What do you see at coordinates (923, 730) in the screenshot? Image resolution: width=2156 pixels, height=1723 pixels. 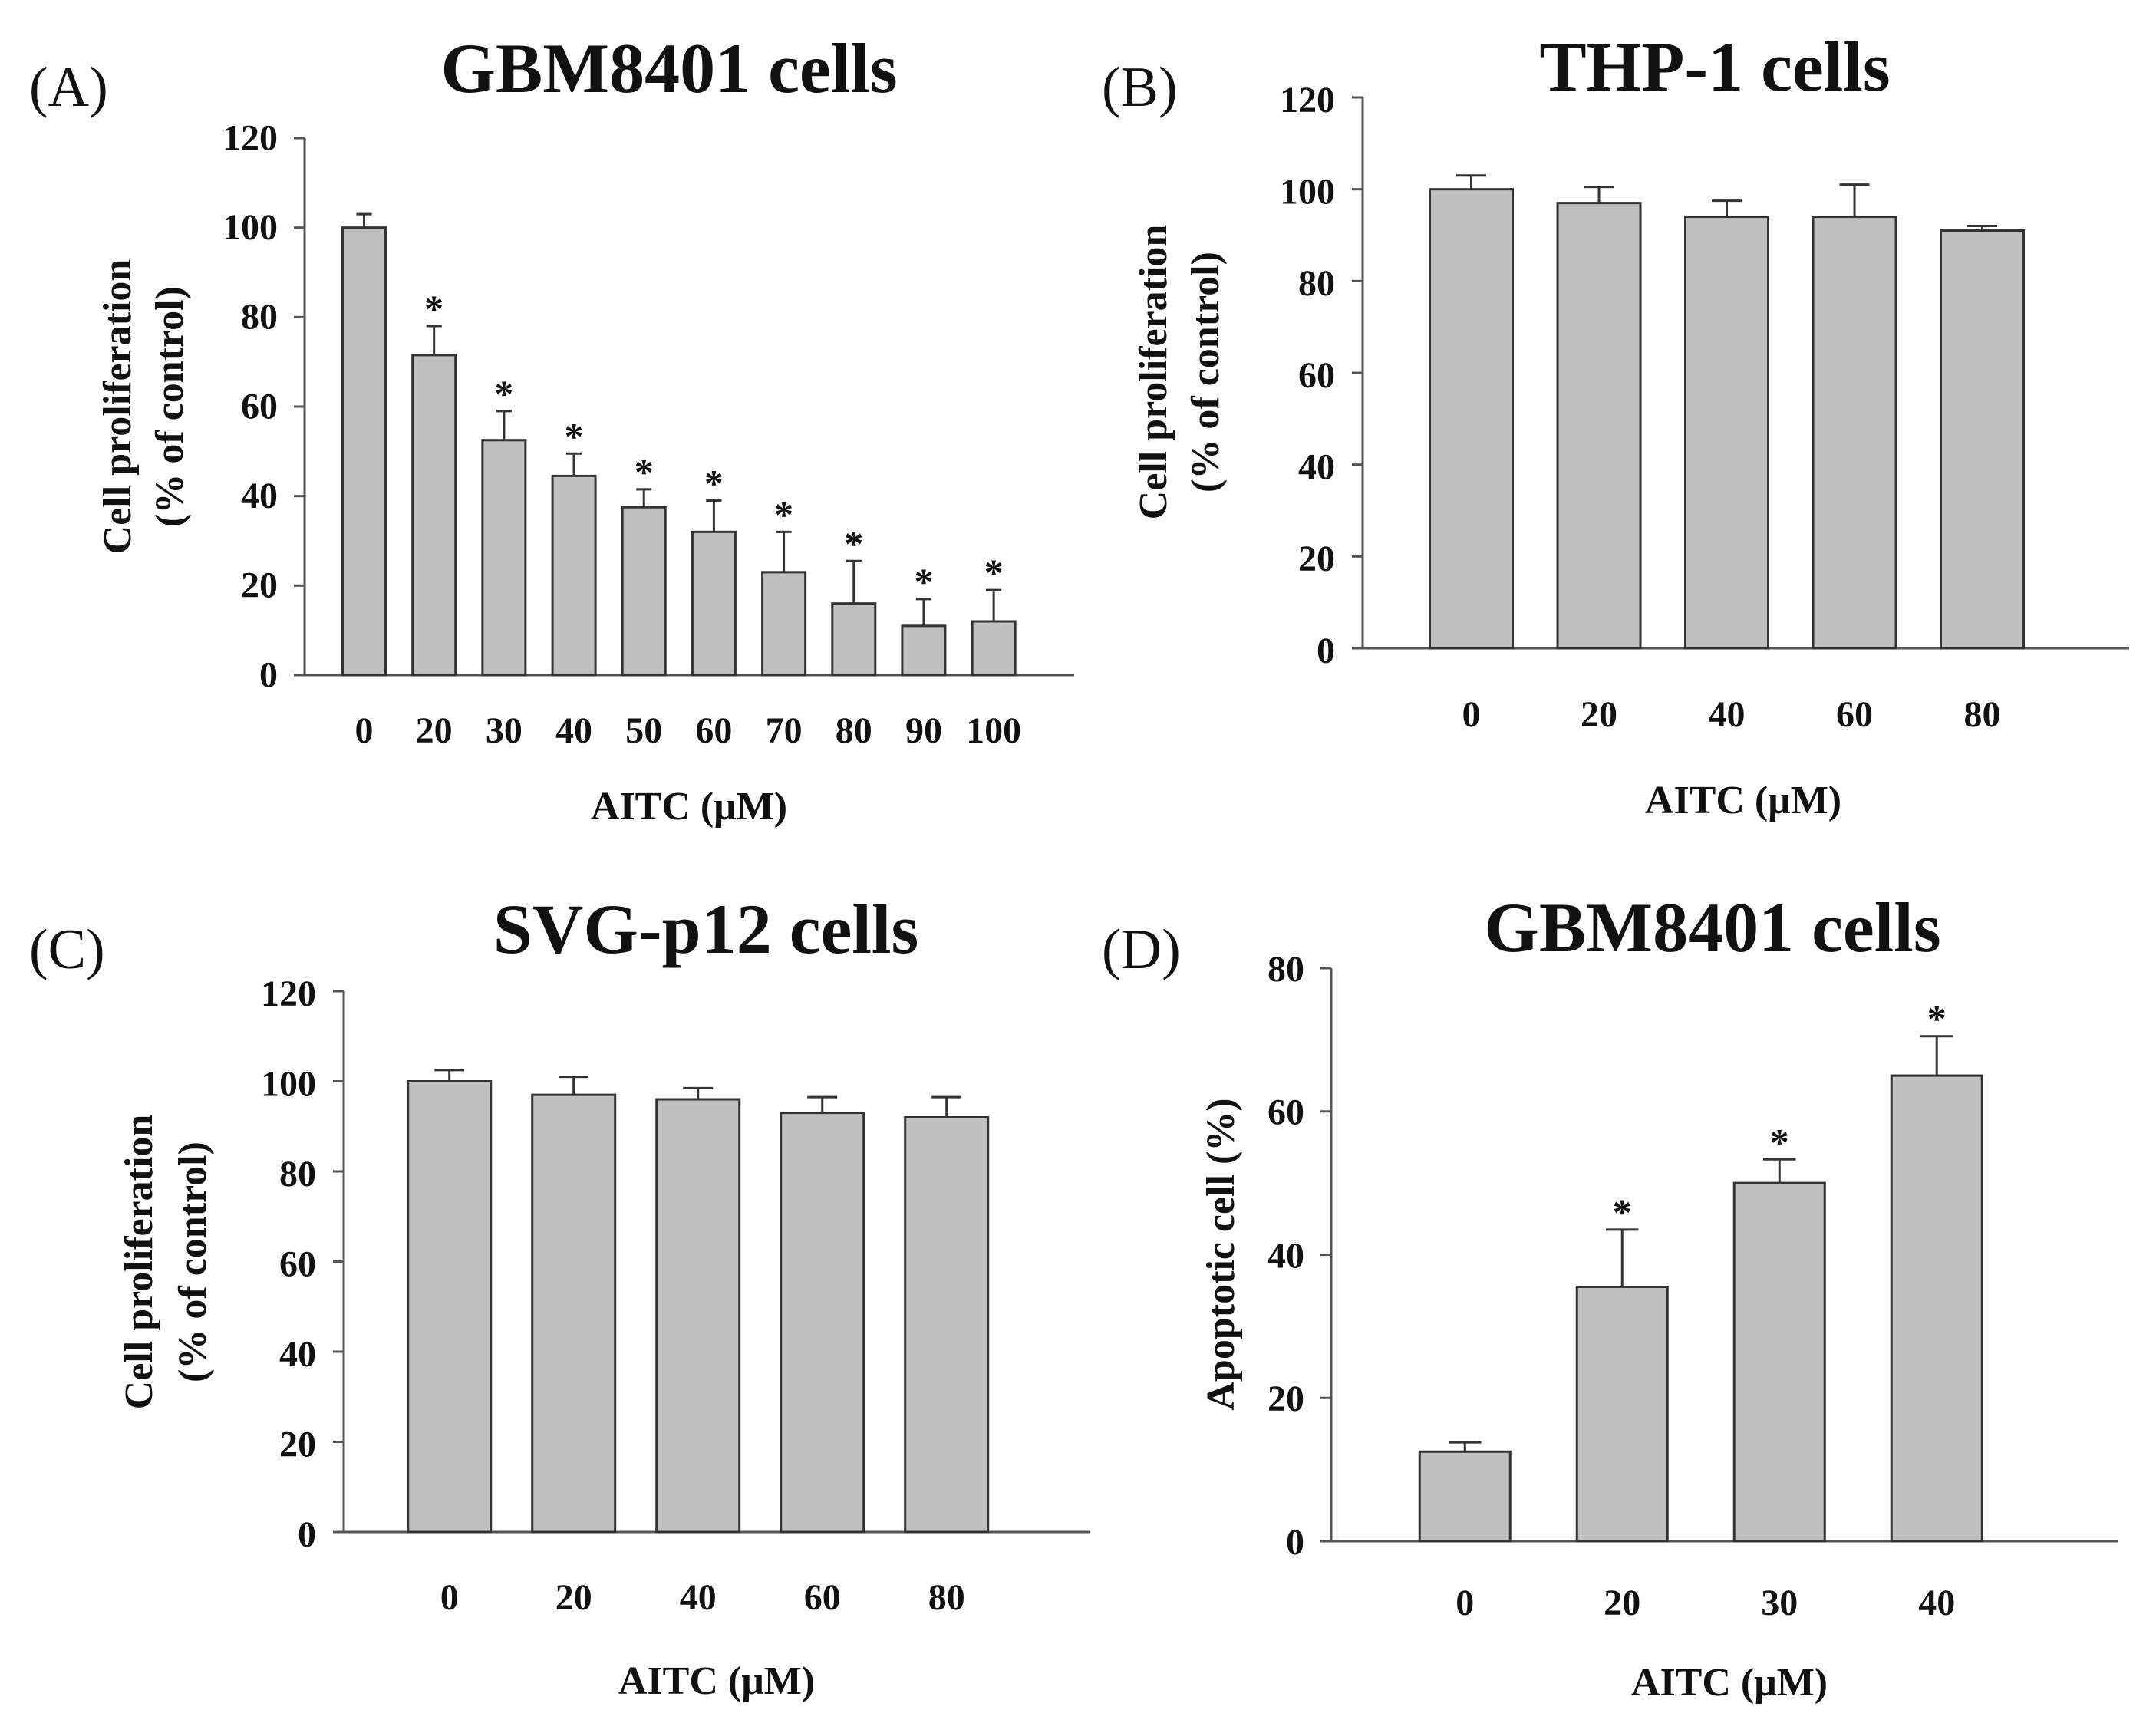 I see `x-tick-label: 90` at bounding box center [923, 730].